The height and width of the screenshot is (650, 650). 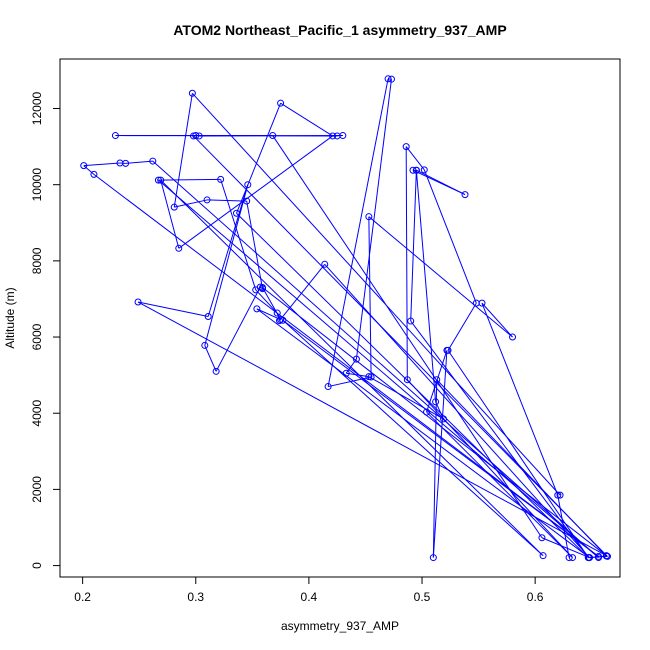 What do you see at coordinates (37, 336) in the screenshot?
I see `y-tick-label: 6000` at bounding box center [37, 336].